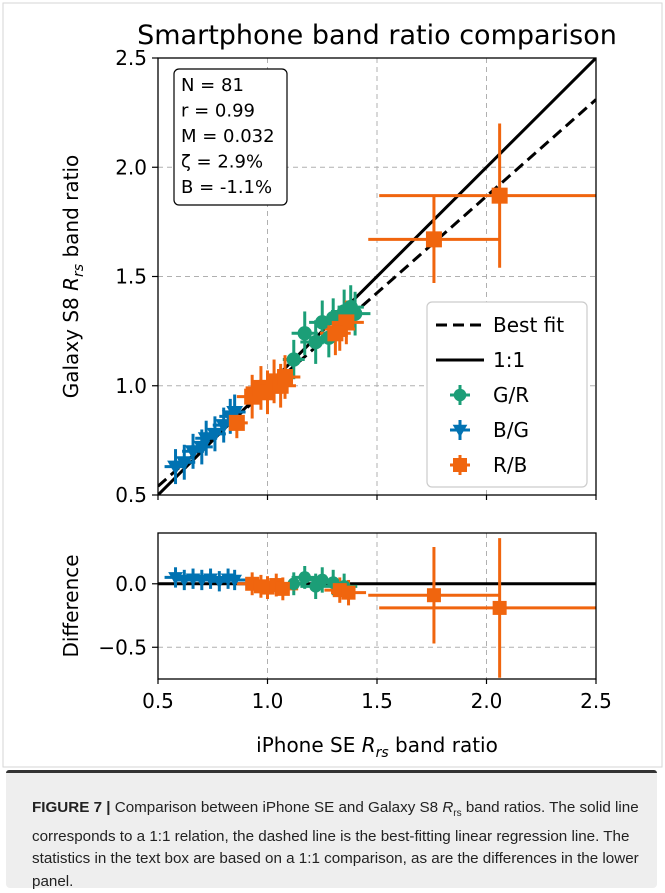 Image resolution: width=665 pixels, height=893 pixels. Describe the element at coordinates (131, 167) in the screenshot. I see `main-ytick-label: 2.0` at that location.